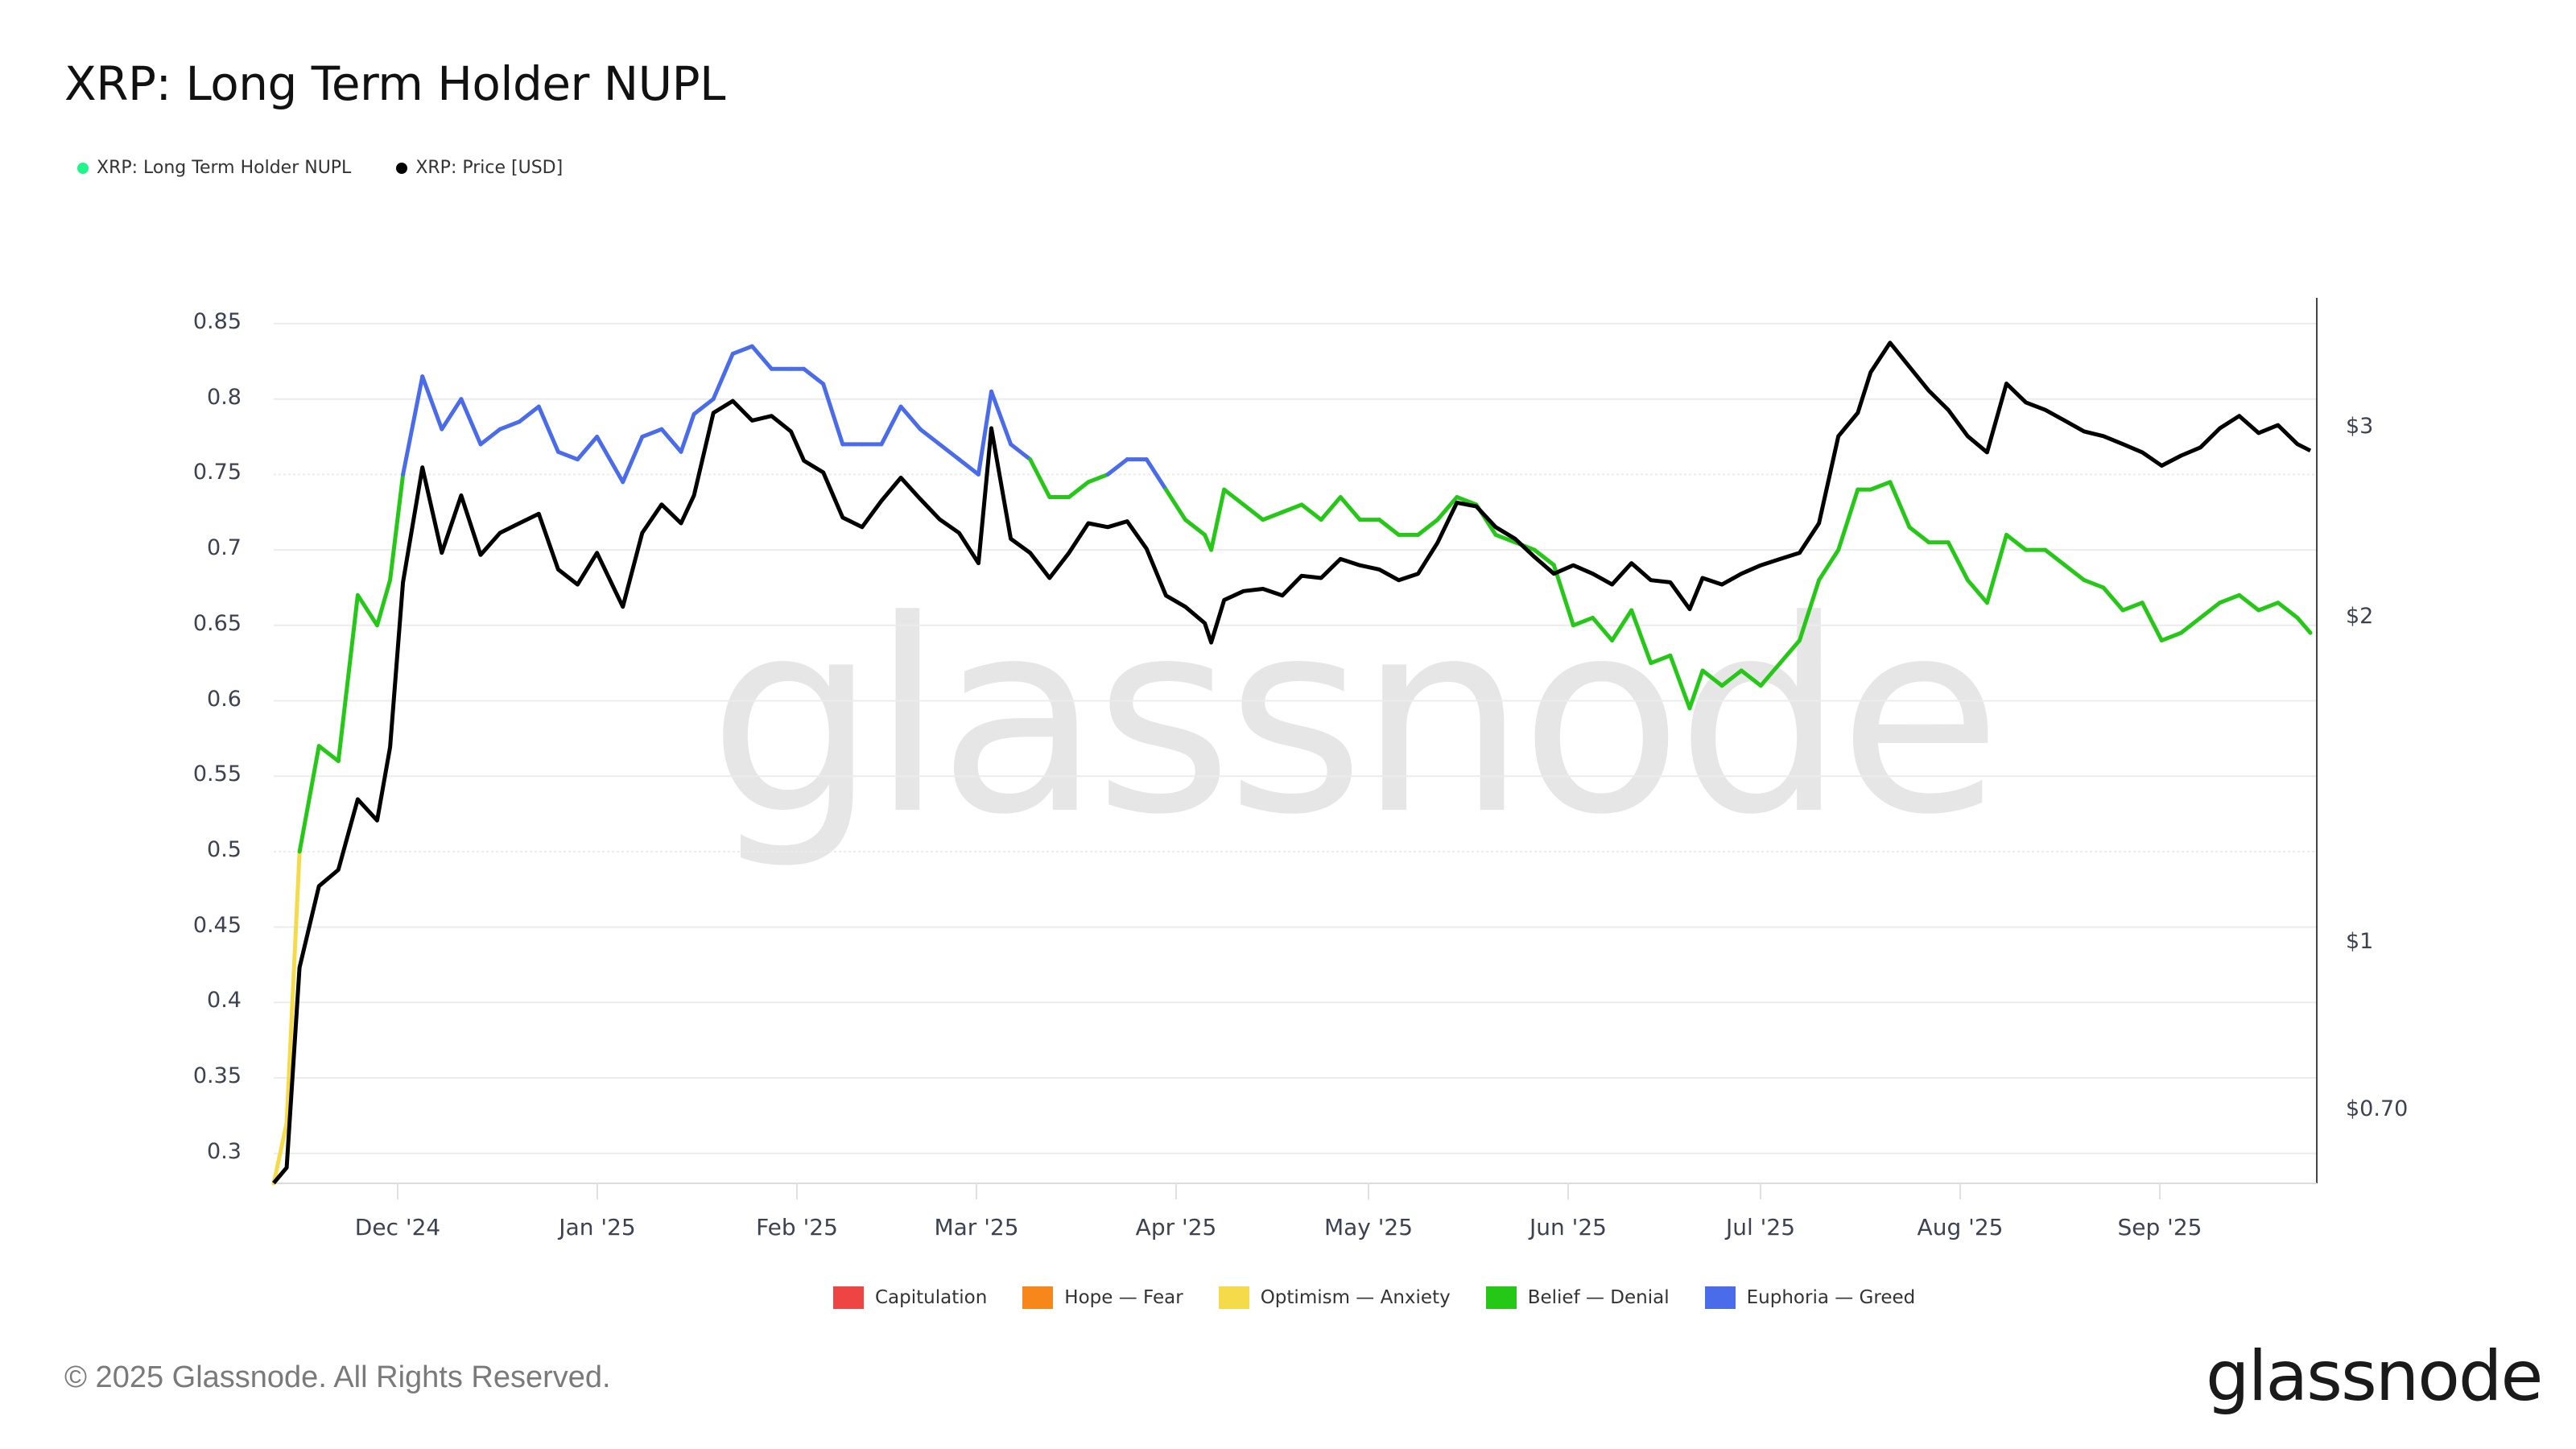 This screenshot has width=2576, height=1449. Describe the element at coordinates (1568, 1227) in the screenshot. I see `x-tick-label: Jun '25` at that location.